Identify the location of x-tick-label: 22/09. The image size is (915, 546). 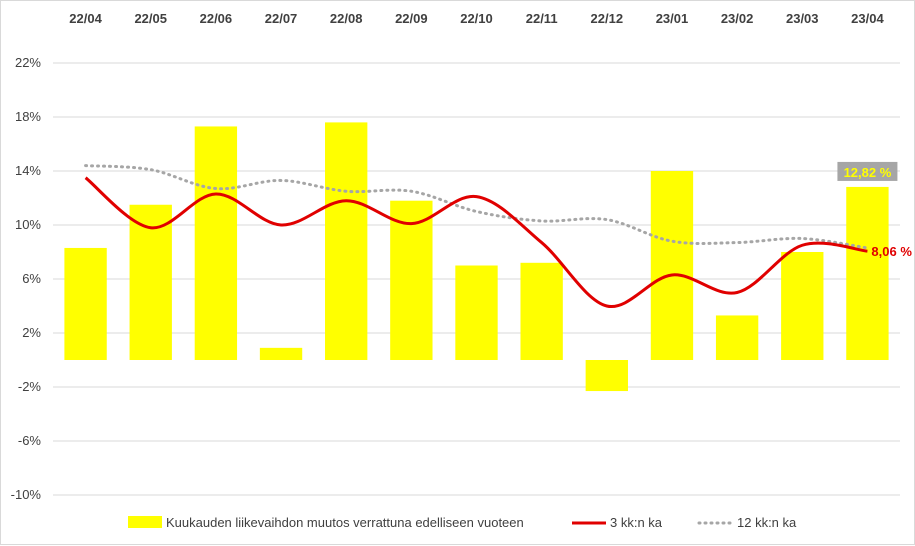
(411, 18).